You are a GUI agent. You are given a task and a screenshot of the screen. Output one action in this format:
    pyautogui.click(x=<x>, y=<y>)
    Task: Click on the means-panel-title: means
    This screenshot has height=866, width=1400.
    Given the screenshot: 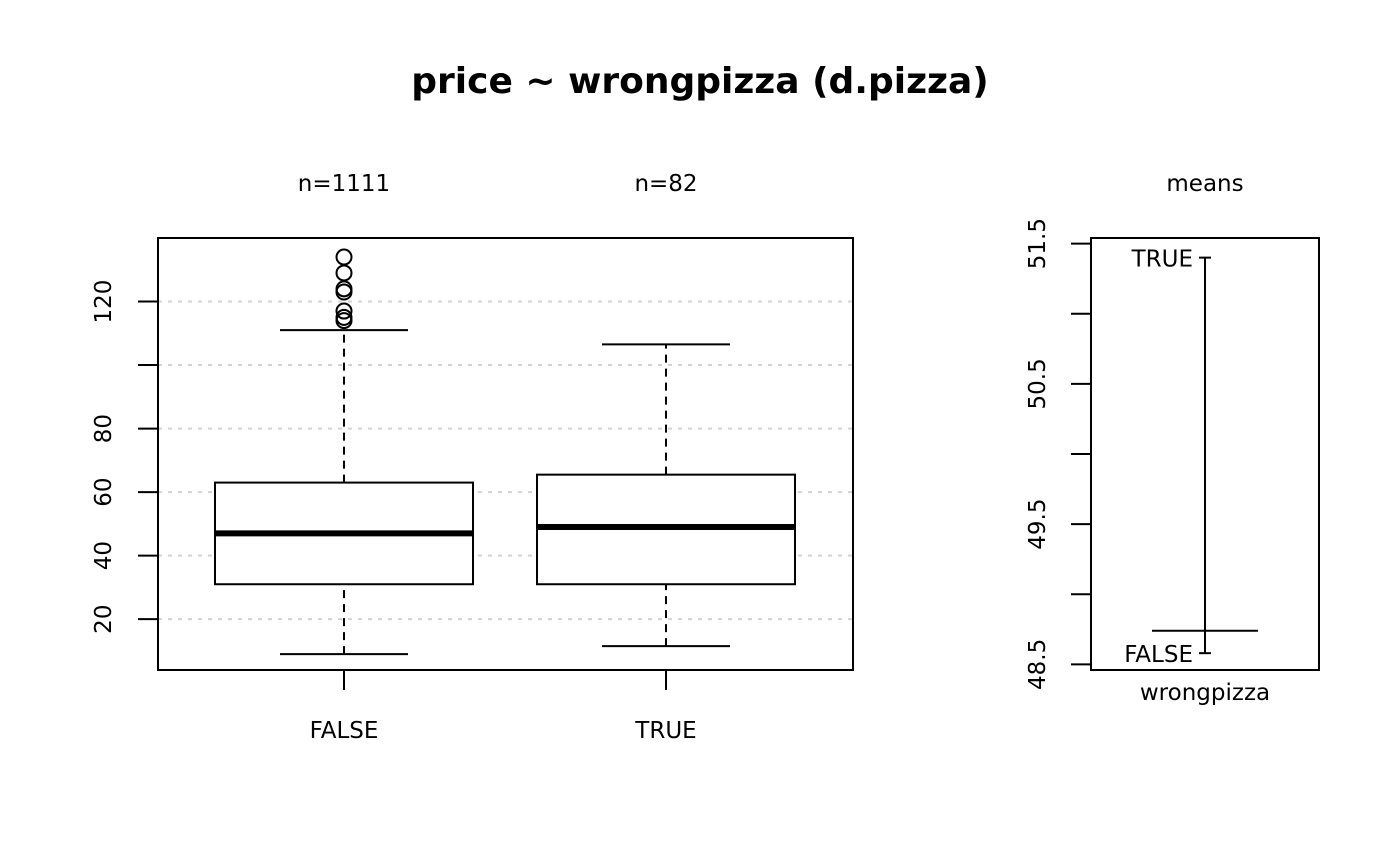 What is the action you would take?
    pyautogui.click(x=1204, y=184)
    